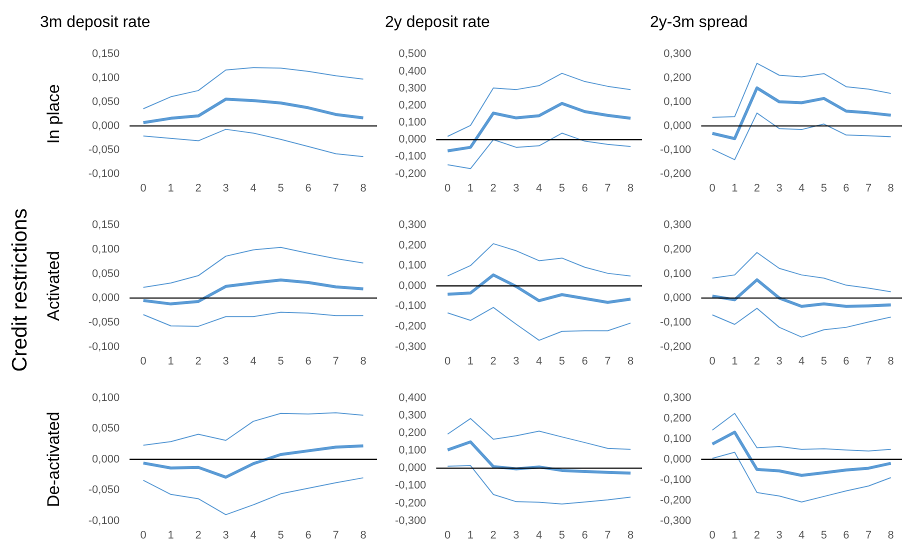 The width and height of the screenshot is (910, 552). Describe the element at coordinates (412, 54) in the screenshot. I see `y-tick-label: 0,500` at that location.